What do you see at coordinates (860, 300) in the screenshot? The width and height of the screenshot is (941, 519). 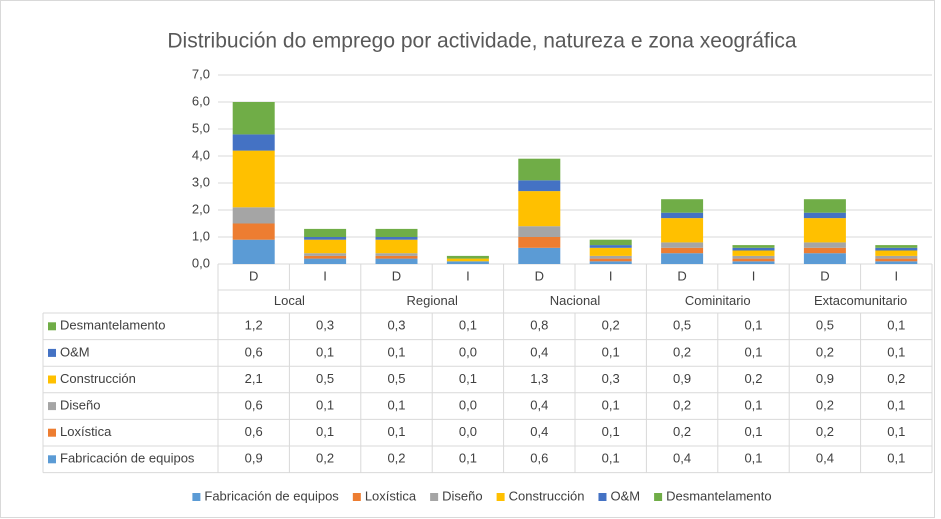 I see `group-label: Extacomunitario` at bounding box center [860, 300].